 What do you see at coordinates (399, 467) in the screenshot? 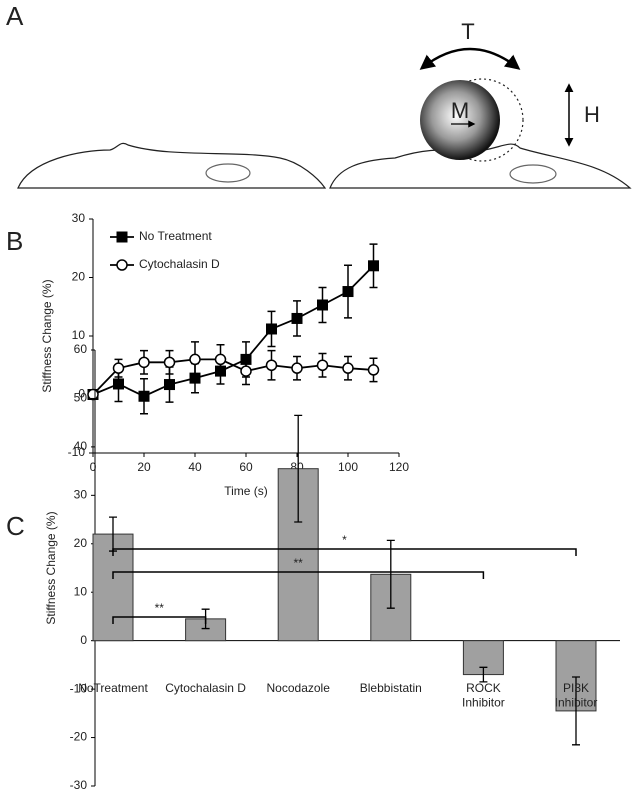
I see `x-tick-label: 120` at bounding box center [399, 467].